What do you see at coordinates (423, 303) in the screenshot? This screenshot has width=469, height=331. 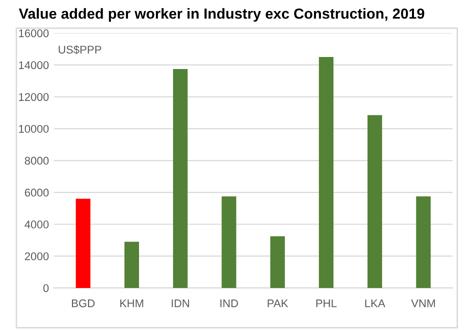 I see `x-tick-label: VNM` at bounding box center [423, 303].